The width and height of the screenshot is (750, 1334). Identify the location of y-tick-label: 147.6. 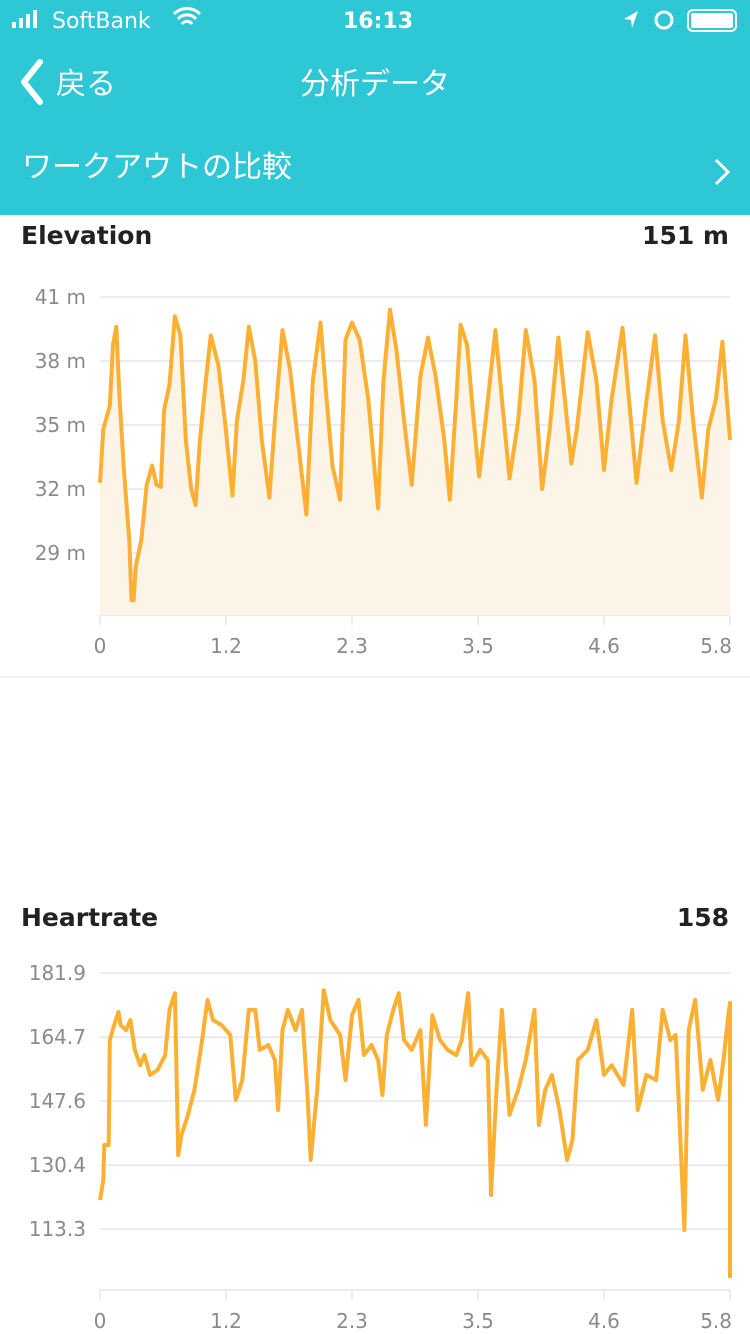
(57, 1101).